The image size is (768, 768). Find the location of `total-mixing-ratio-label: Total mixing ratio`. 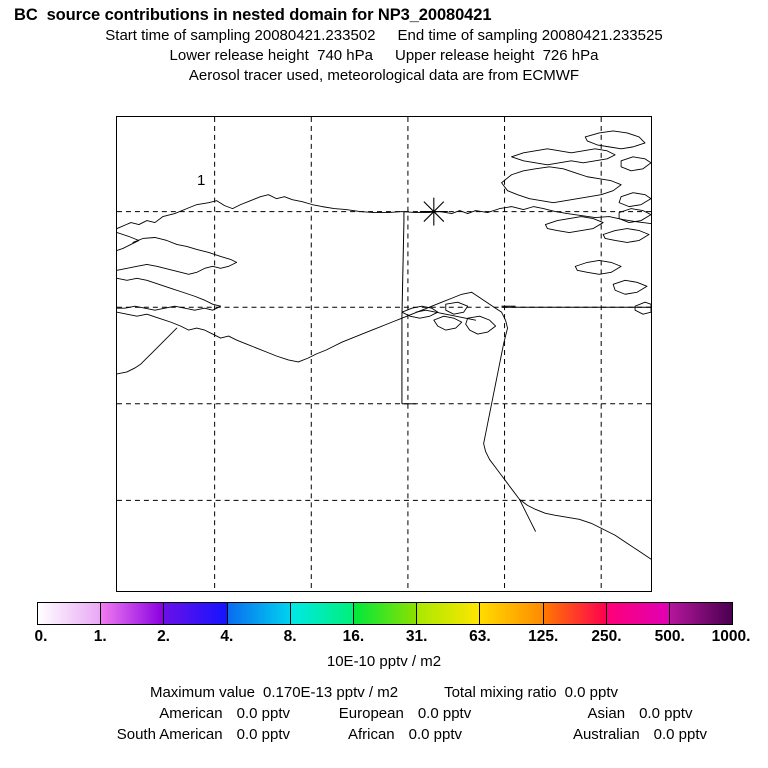

total-mixing-ratio-label: Total mixing ratio is located at coordinates (500, 692).